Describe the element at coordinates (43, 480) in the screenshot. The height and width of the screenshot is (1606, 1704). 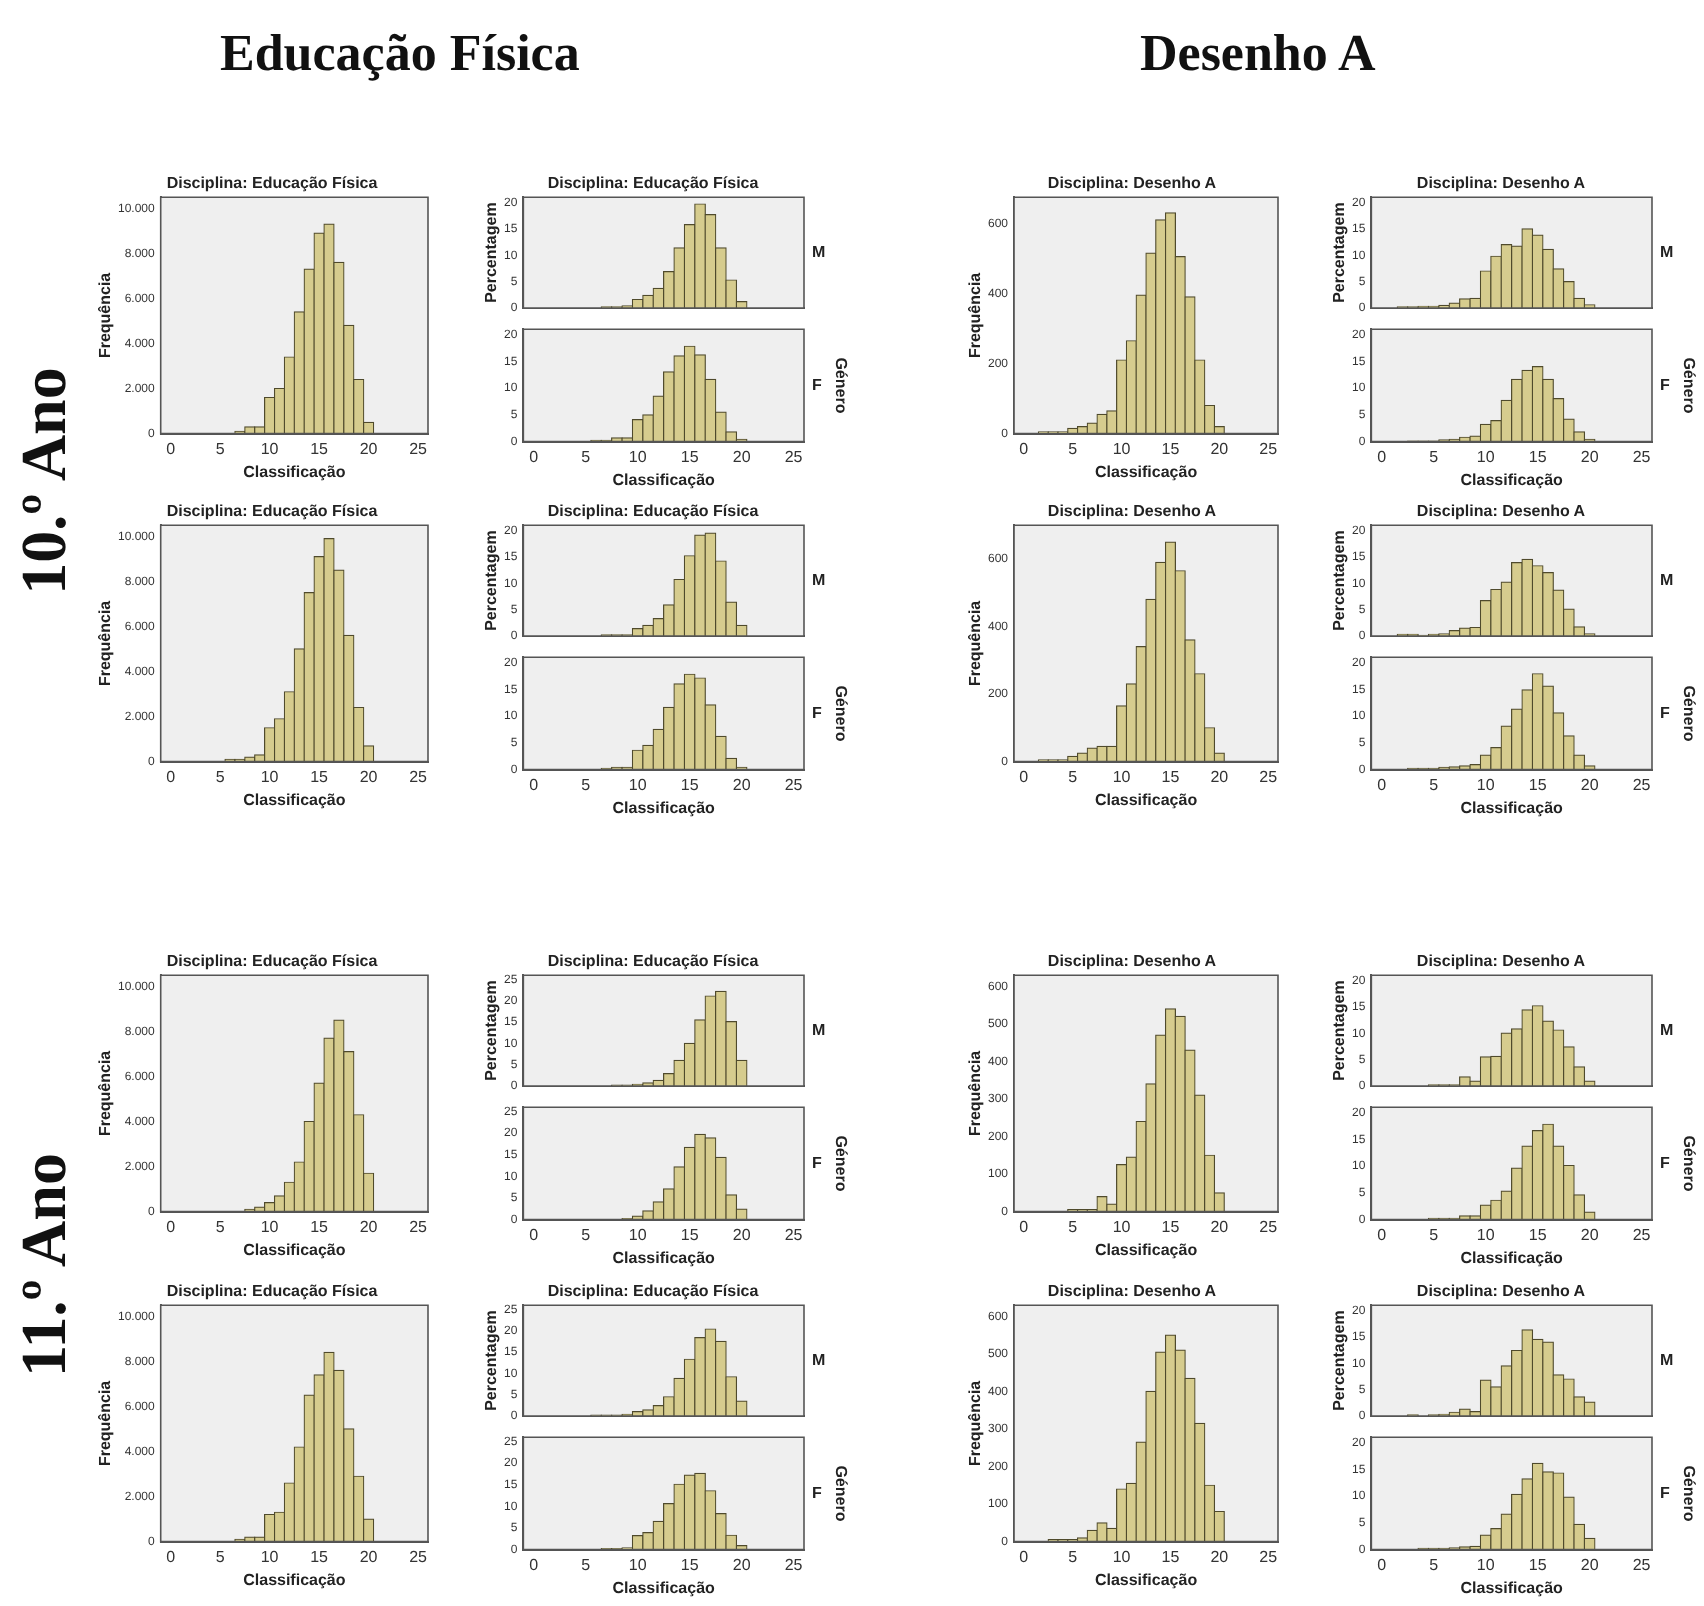
I see `text: 10.º Ano` at that location.